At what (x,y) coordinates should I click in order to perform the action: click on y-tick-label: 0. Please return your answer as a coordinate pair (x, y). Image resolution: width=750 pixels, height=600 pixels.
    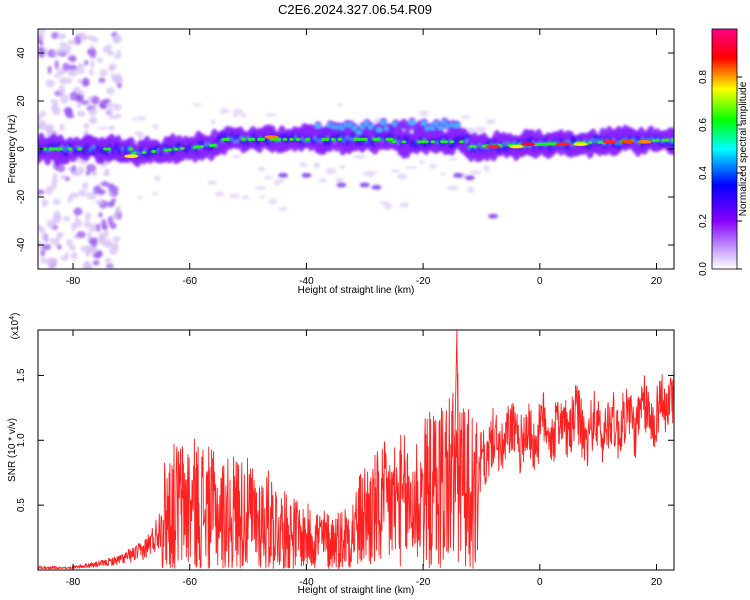
    Looking at the image, I should click on (21, 149).